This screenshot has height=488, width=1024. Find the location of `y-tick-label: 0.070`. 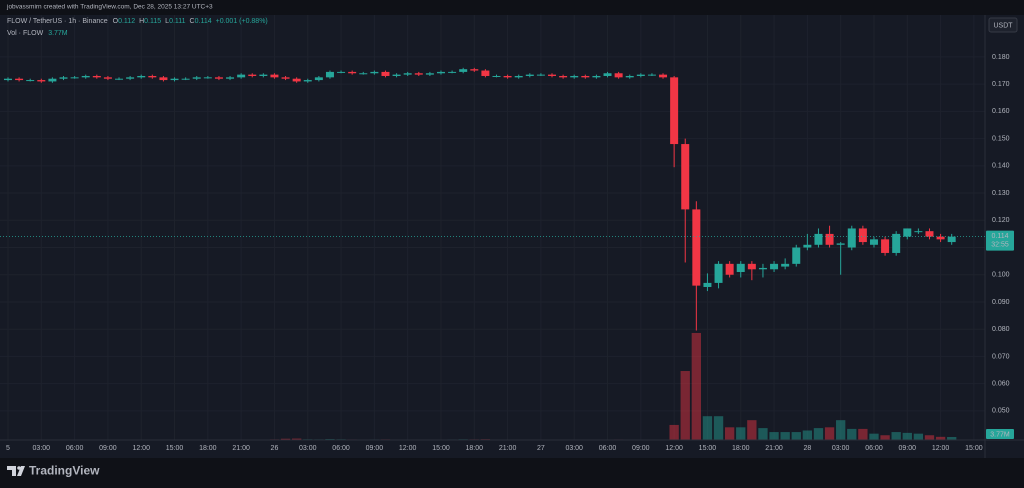

y-tick-label: 0.070 is located at coordinates (1001, 356).